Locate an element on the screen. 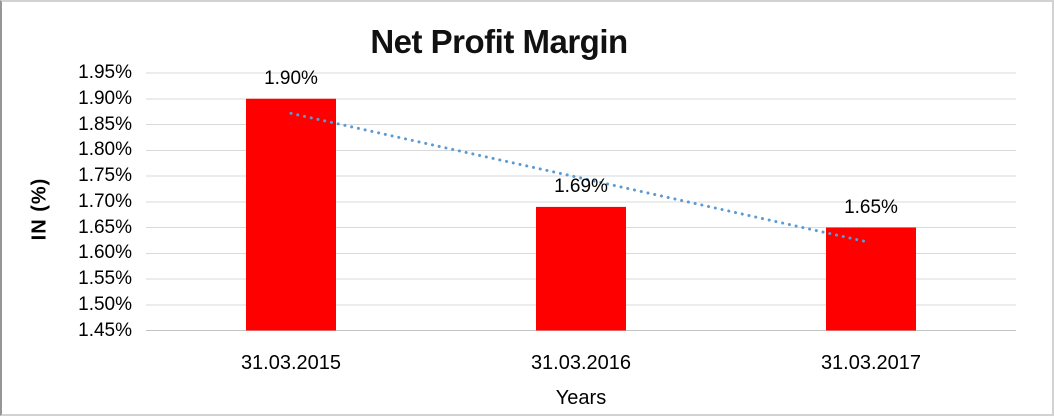  y-tick-label: 1.70% is located at coordinates (105, 201).